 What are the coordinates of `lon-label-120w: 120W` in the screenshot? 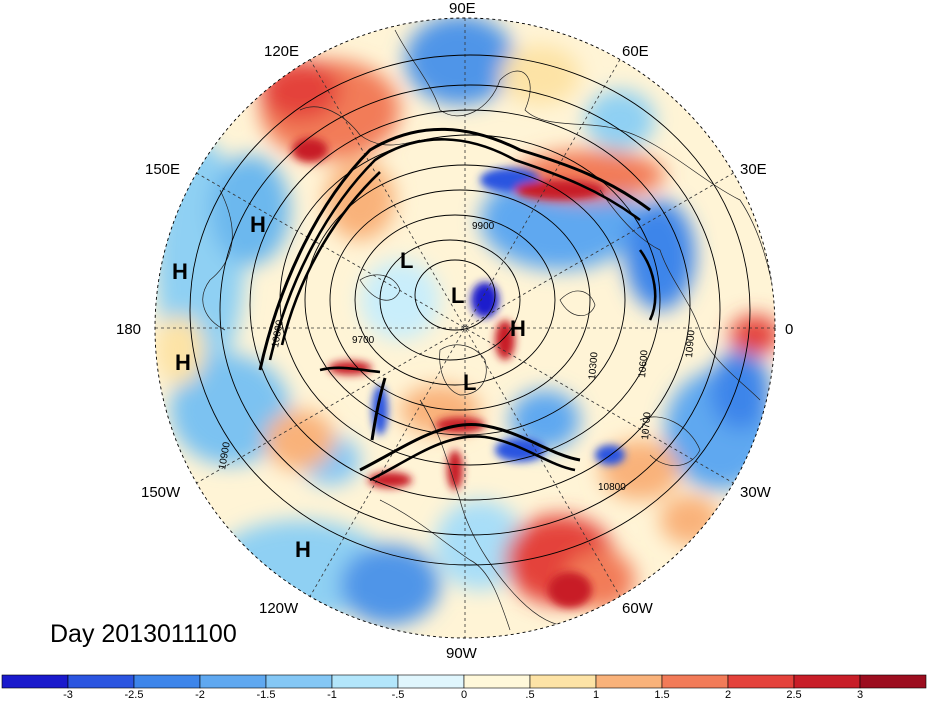 It's located at (279, 608).